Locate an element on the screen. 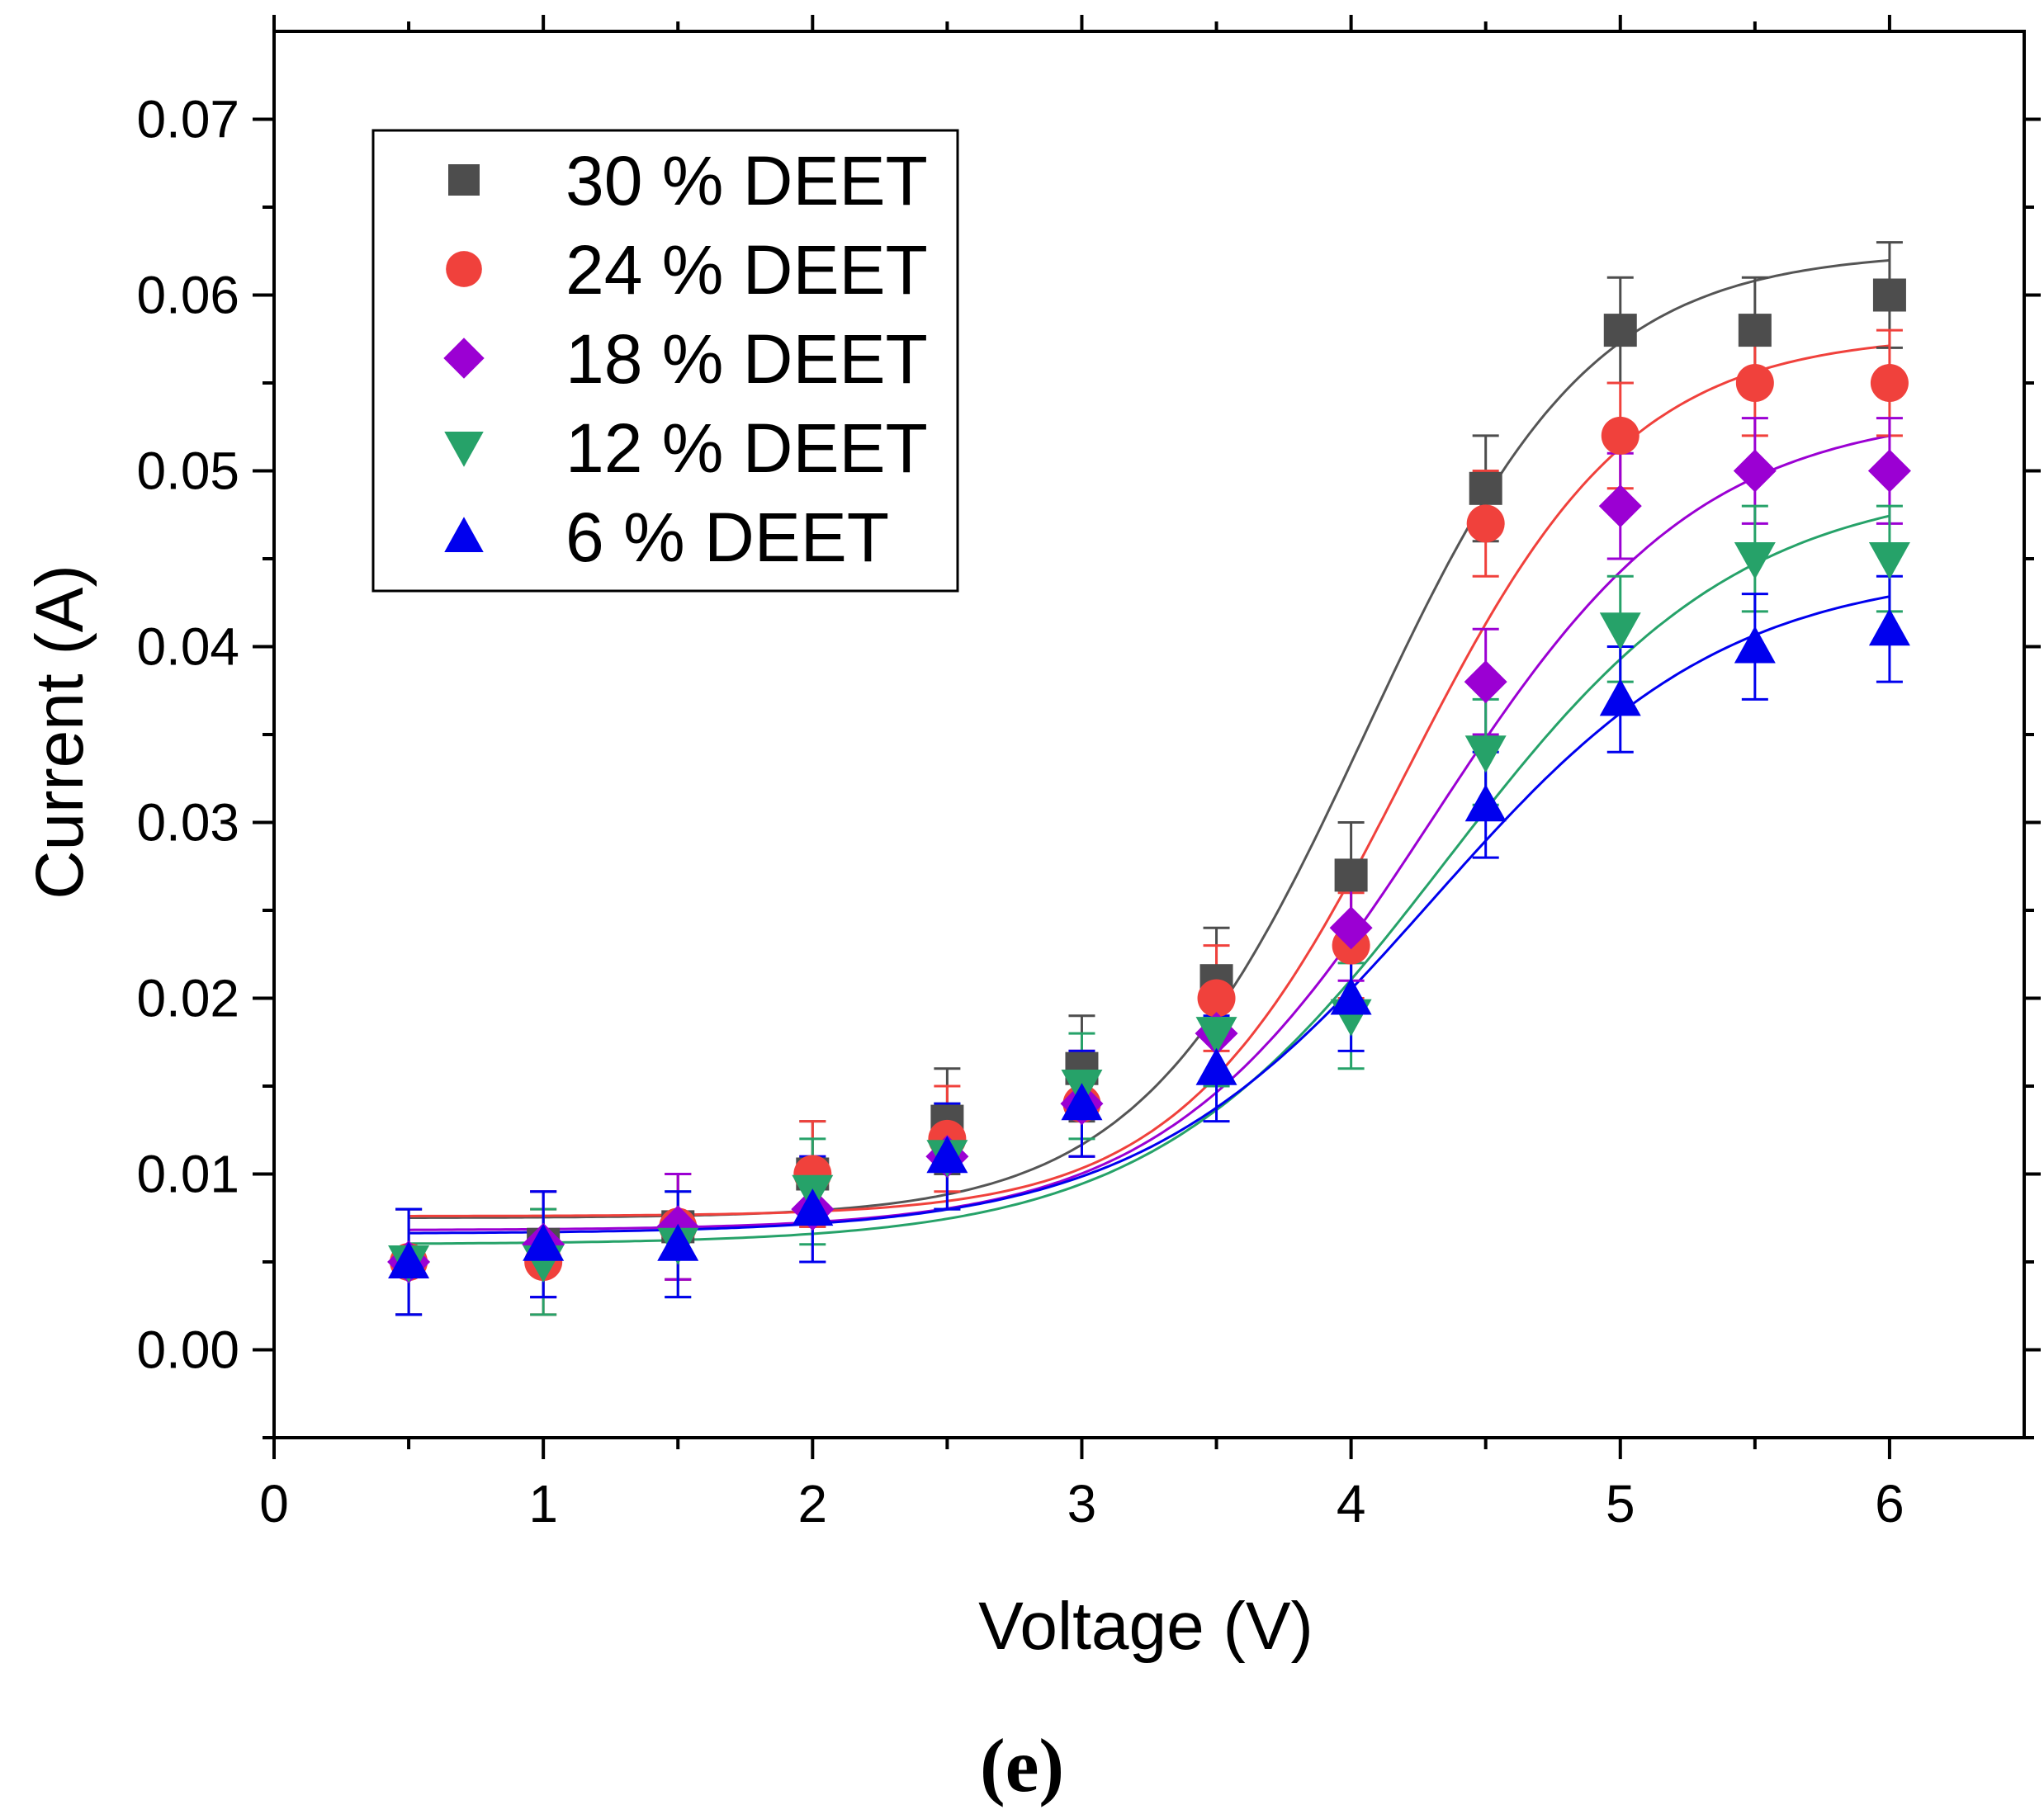 Image resolution: width=2044 pixels, height=1819 pixels. y-tick-label: 0.03 is located at coordinates (187, 823).